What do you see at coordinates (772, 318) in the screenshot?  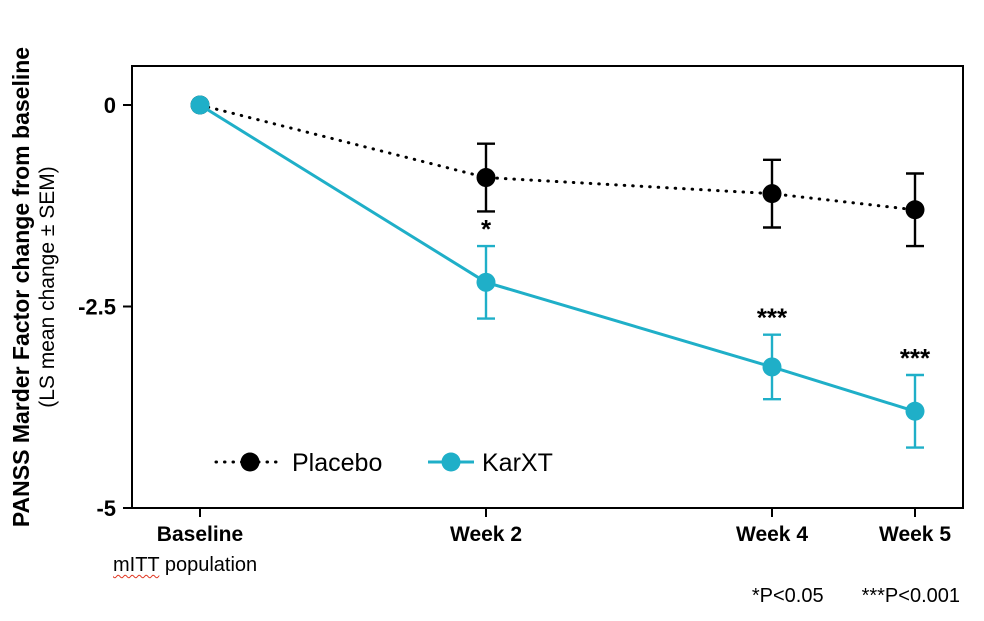 I see `significance-marker-week-4: ***` at bounding box center [772, 318].